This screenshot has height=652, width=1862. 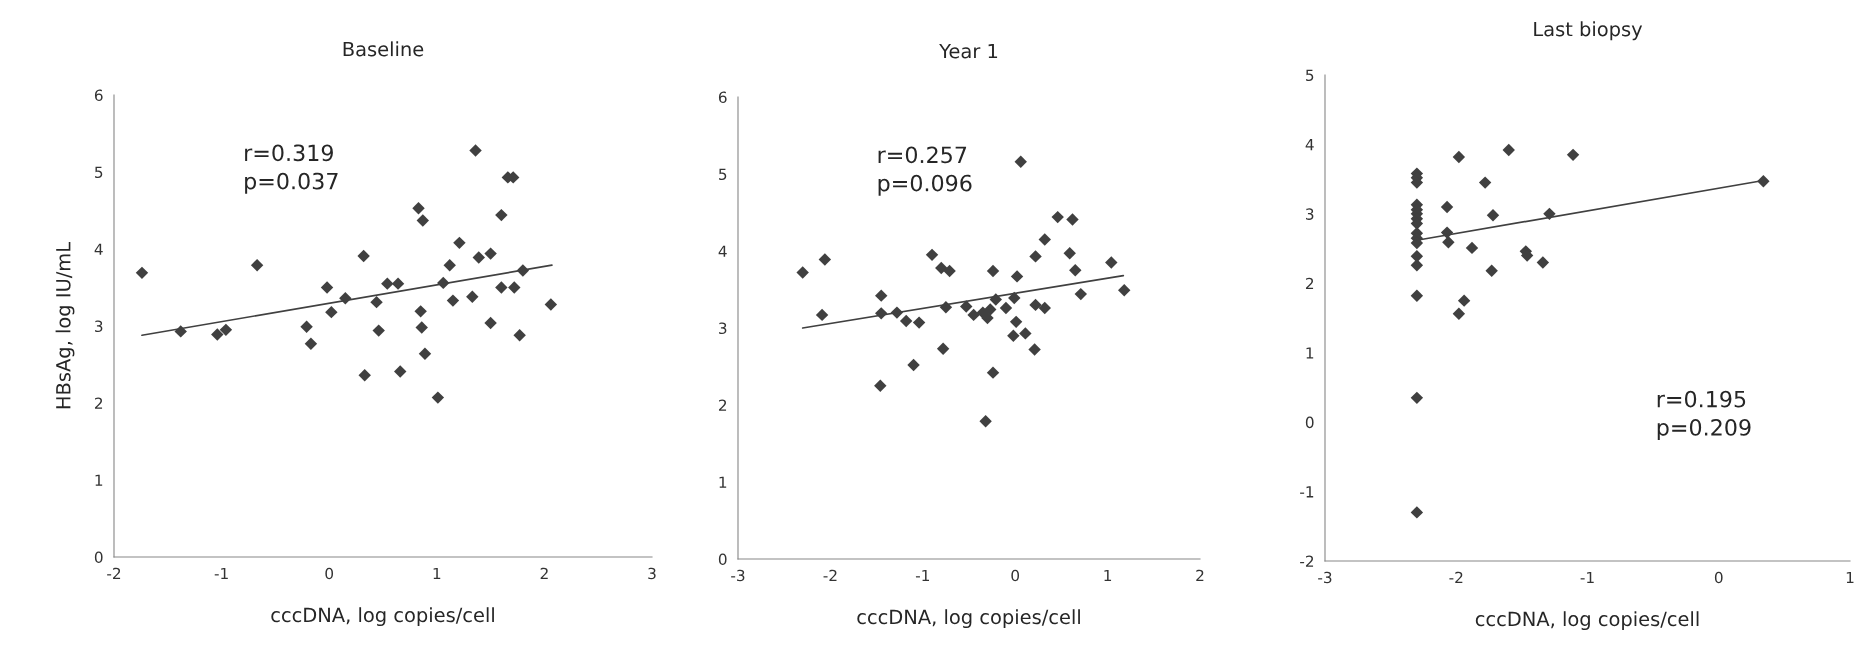 What do you see at coordinates (291, 169) in the screenshot?
I see `annotation: r=0.319 p=0.037` at bounding box center [291, 169].